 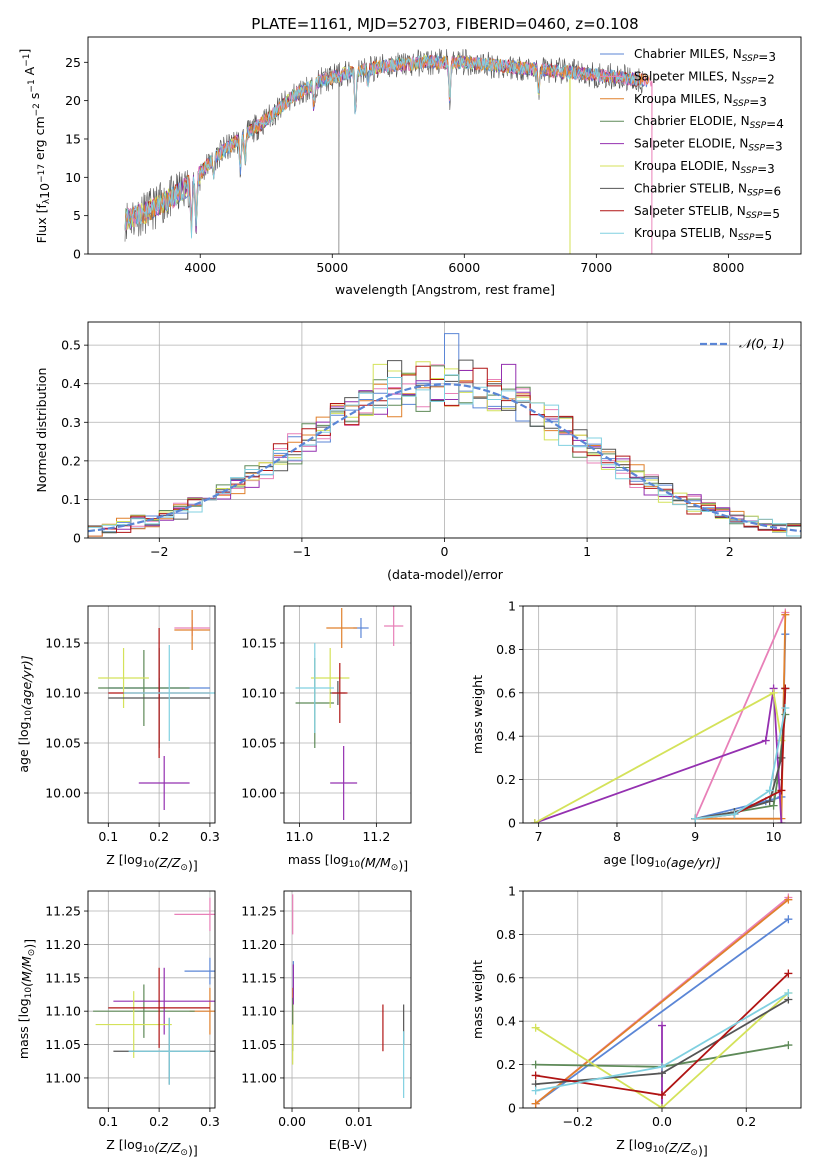 I want to click on massweight-vs-Z-plot-area, so click(x=662, y=999).